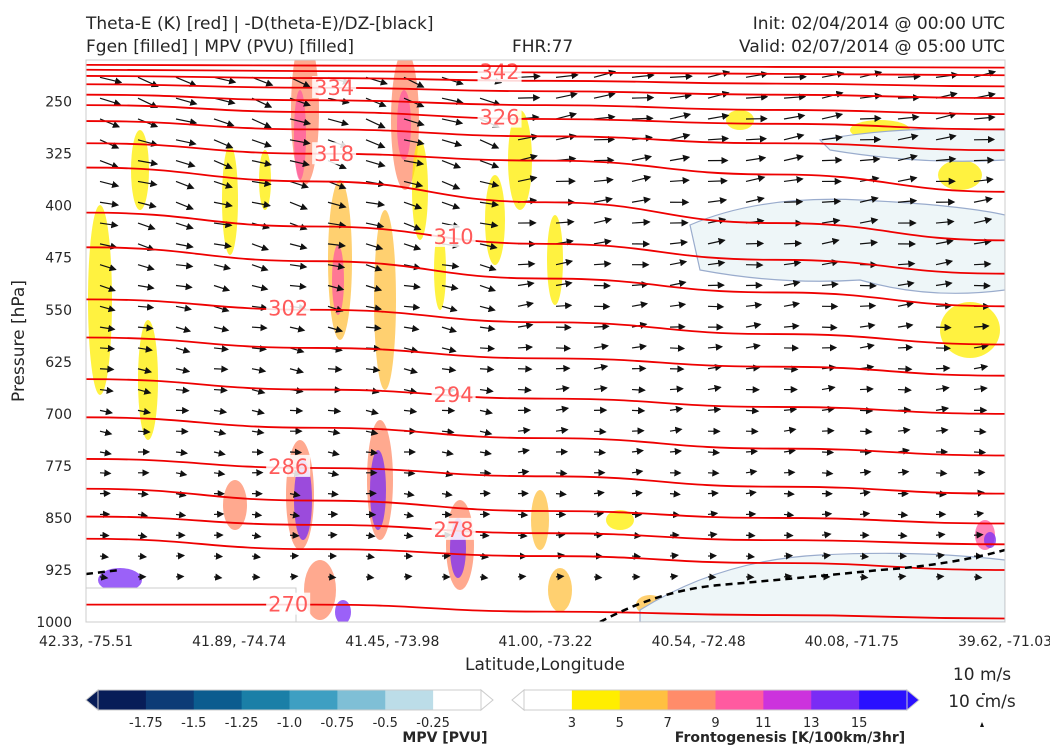 The height and width of the screenshot is (750, 1050). What do you see at coordinates (58, 311) in the screenshot?
I see `y-tick-label: 550` at bounding box center [58, 311].